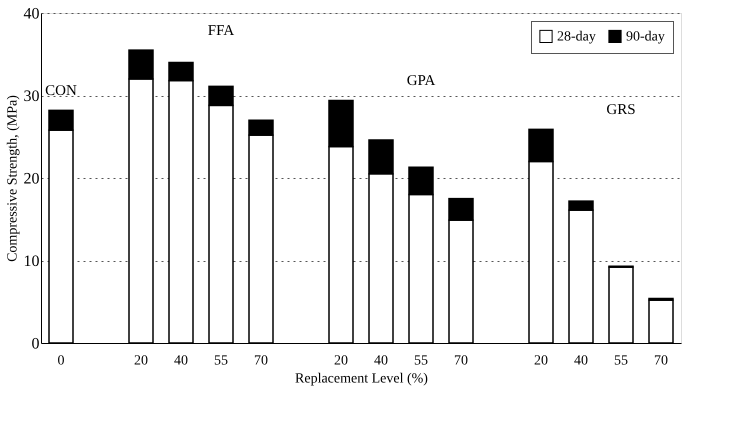 The height and width of the screenshot is (426, 740). What do you see at coordinates (32, 96) in the screenshot?
I see `y-tick-label: 30` at bounding box center [32, 96].